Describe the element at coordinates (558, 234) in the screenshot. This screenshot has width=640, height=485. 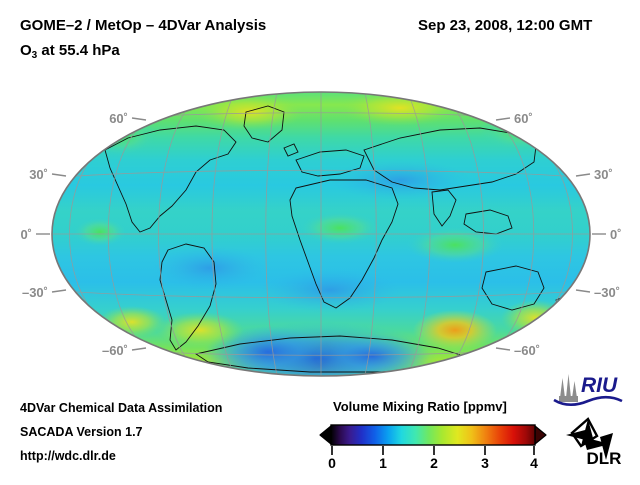
I see `lat-axis-right: 60˚ 30˚ 0˚ –30˚ –60˚` at that location.